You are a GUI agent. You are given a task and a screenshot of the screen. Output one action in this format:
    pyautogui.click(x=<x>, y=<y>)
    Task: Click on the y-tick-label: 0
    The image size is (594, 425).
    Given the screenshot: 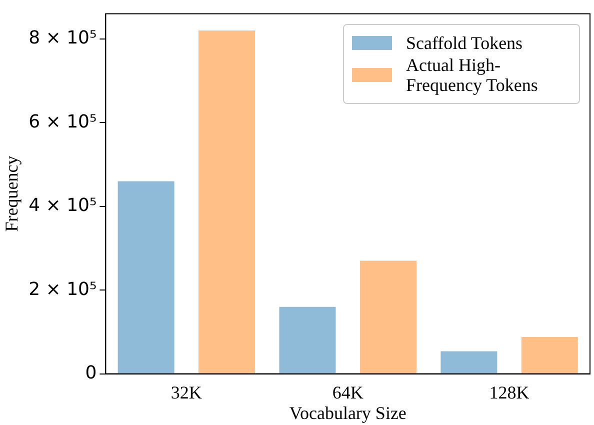 What is the action you would take?
    pyautogui.click(x=91, y=373)
    